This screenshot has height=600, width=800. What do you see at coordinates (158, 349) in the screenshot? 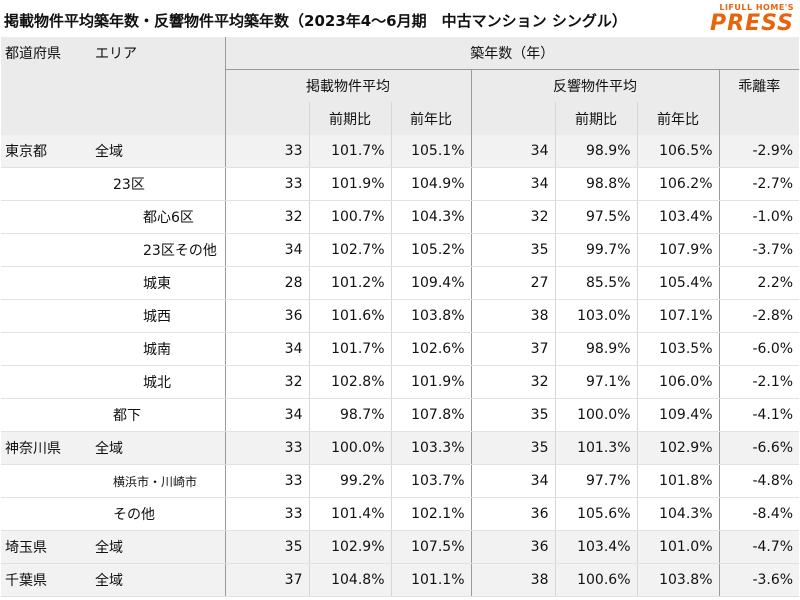
I see `area-cell: 城南` at bounding box center [158, 349].